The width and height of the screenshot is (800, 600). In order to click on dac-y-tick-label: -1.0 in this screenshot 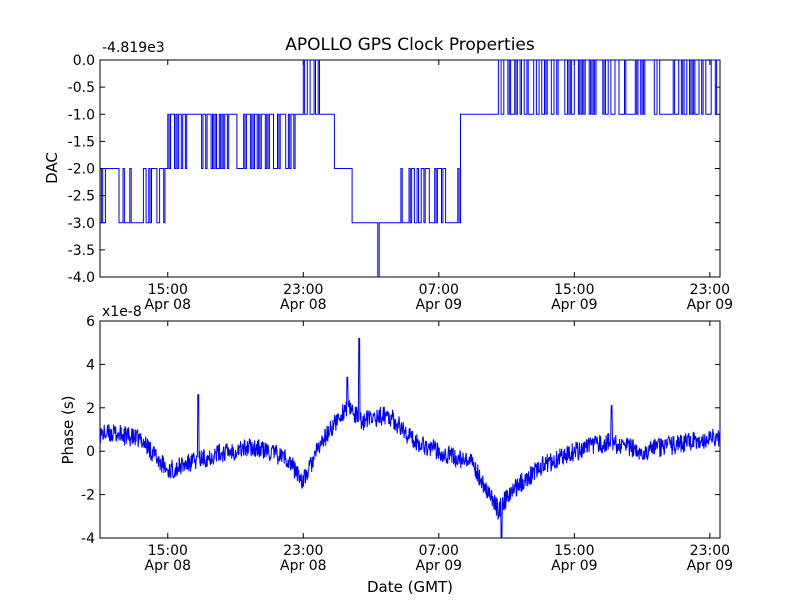, I will do `click(81, 115)`.